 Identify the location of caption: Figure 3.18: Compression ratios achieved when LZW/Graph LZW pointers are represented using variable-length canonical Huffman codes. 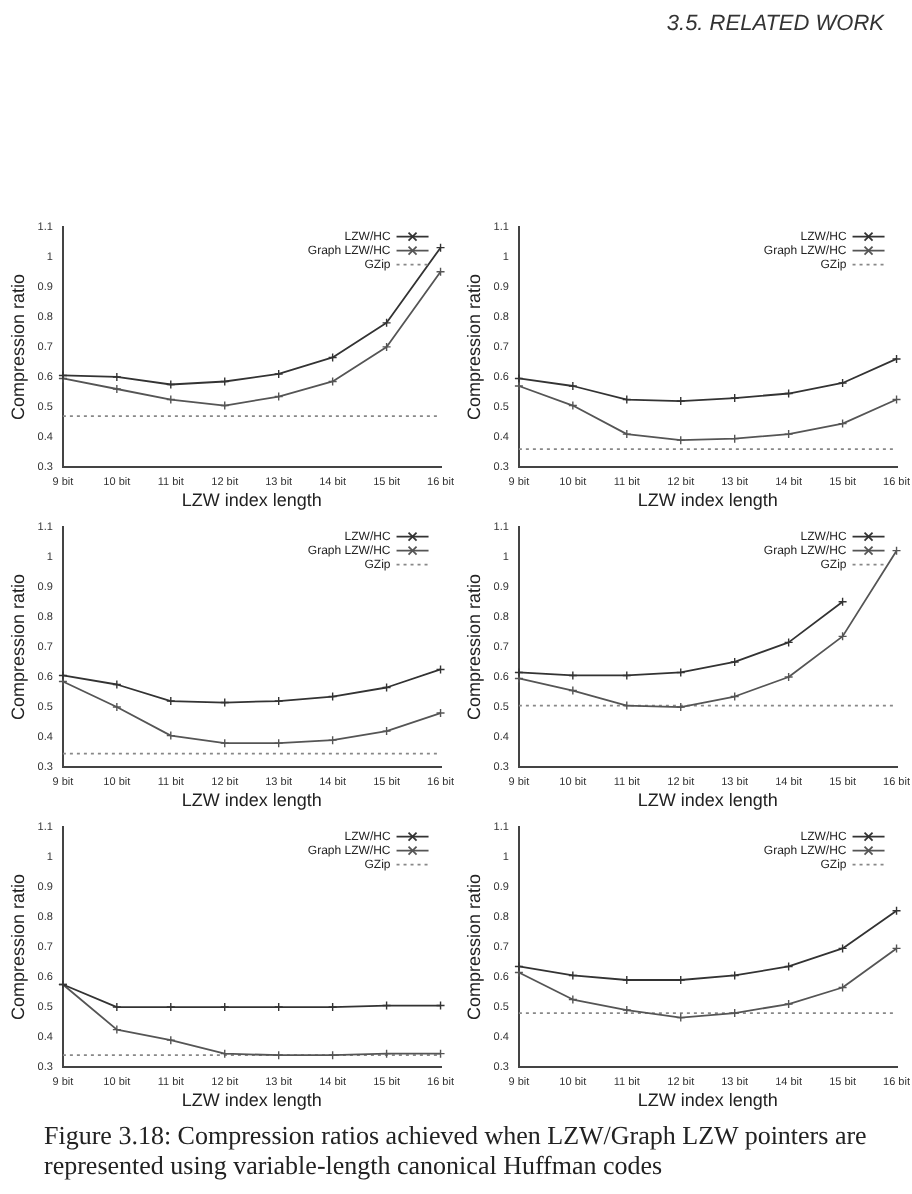
(456, 1150).